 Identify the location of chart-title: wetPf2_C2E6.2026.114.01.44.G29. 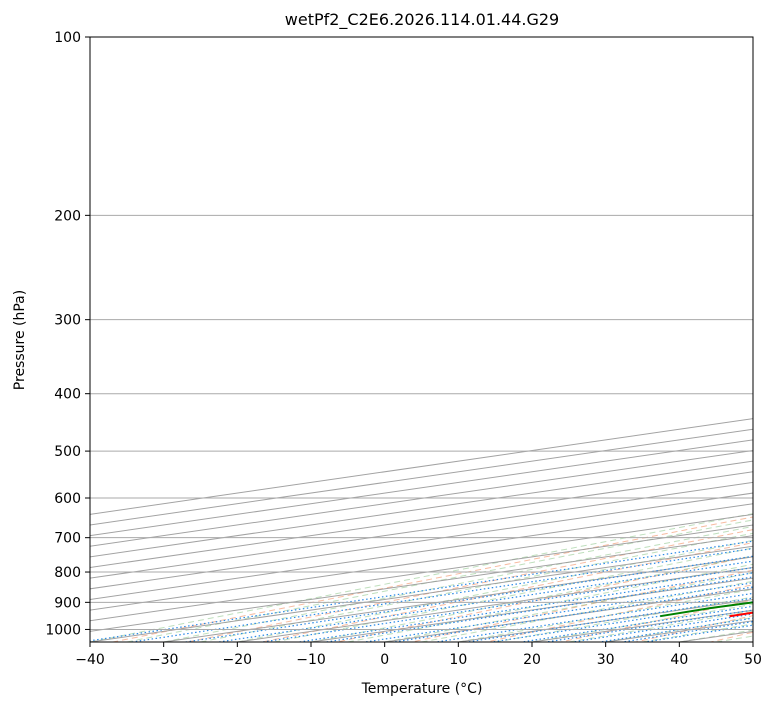
(422, 20).